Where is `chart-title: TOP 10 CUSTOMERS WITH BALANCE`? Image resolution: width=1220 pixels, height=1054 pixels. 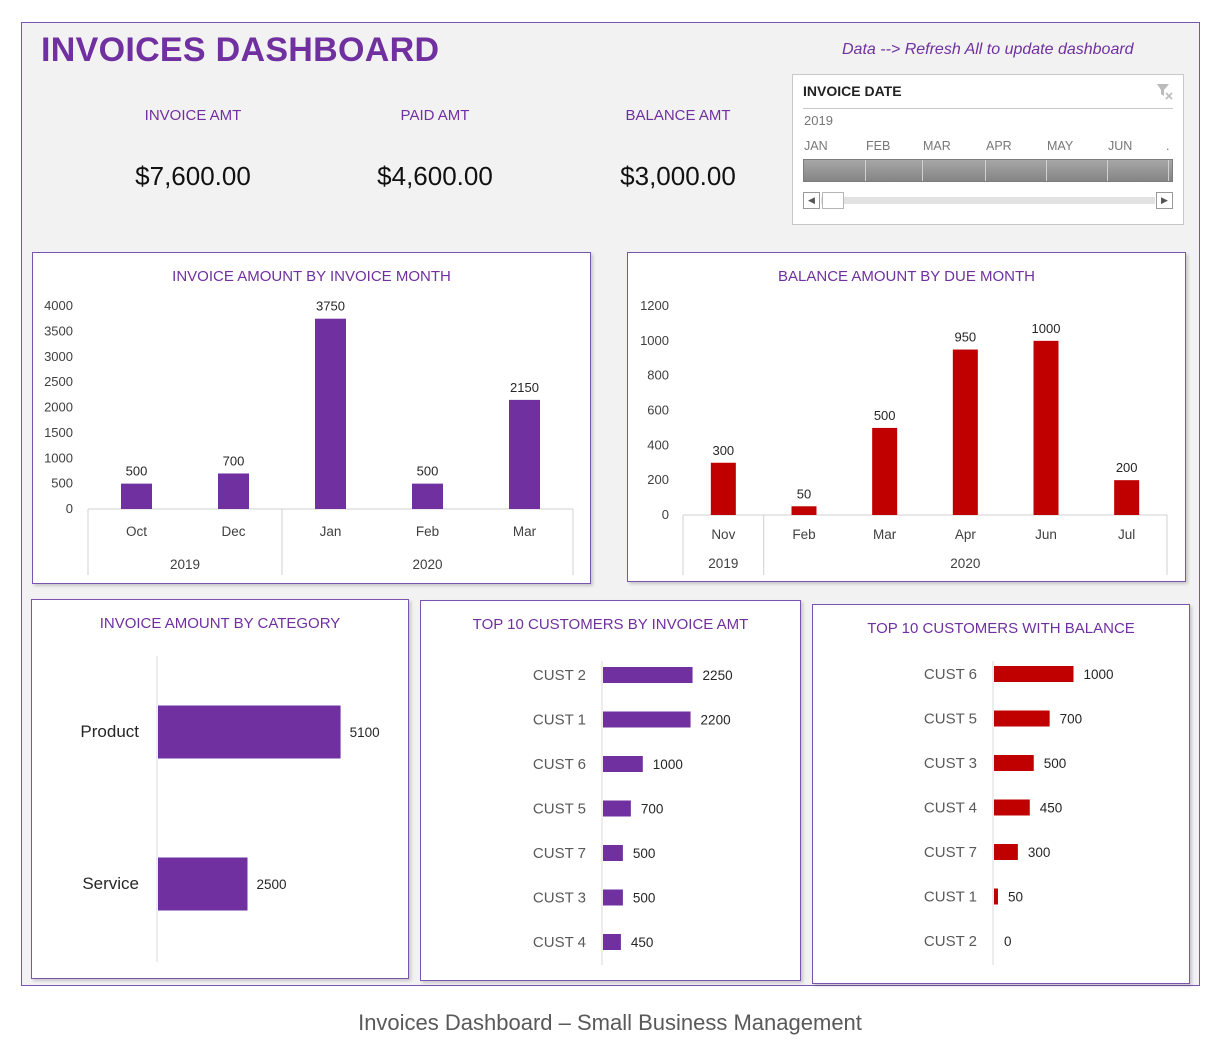
chart-title: TOP 10 CUSTOMERS WITH BALANCE is located at coordinates (1001, 628).